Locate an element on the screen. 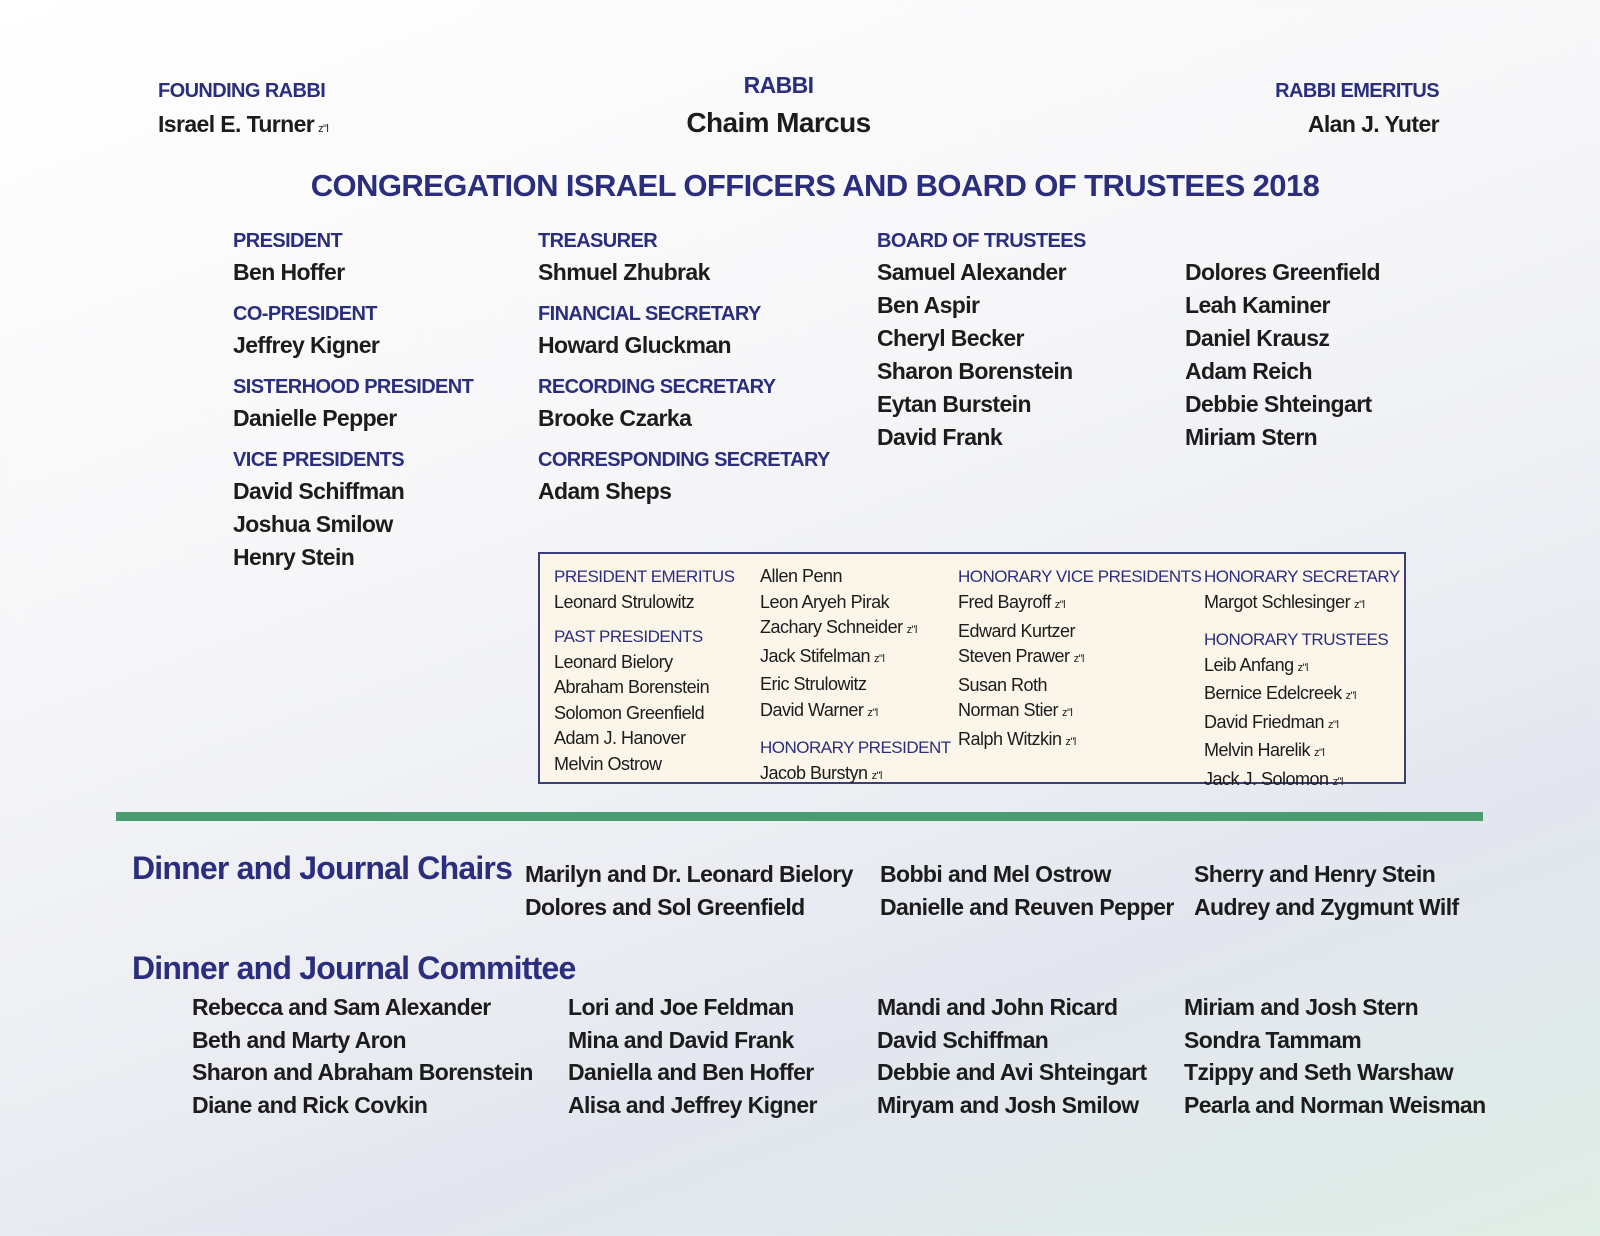 Image resolution: width=1600 pixels, height=1236 pixels. officer-group: SISTERHOOD PRESIDENT Danielle Pepper is located at coordinates (353, 403).